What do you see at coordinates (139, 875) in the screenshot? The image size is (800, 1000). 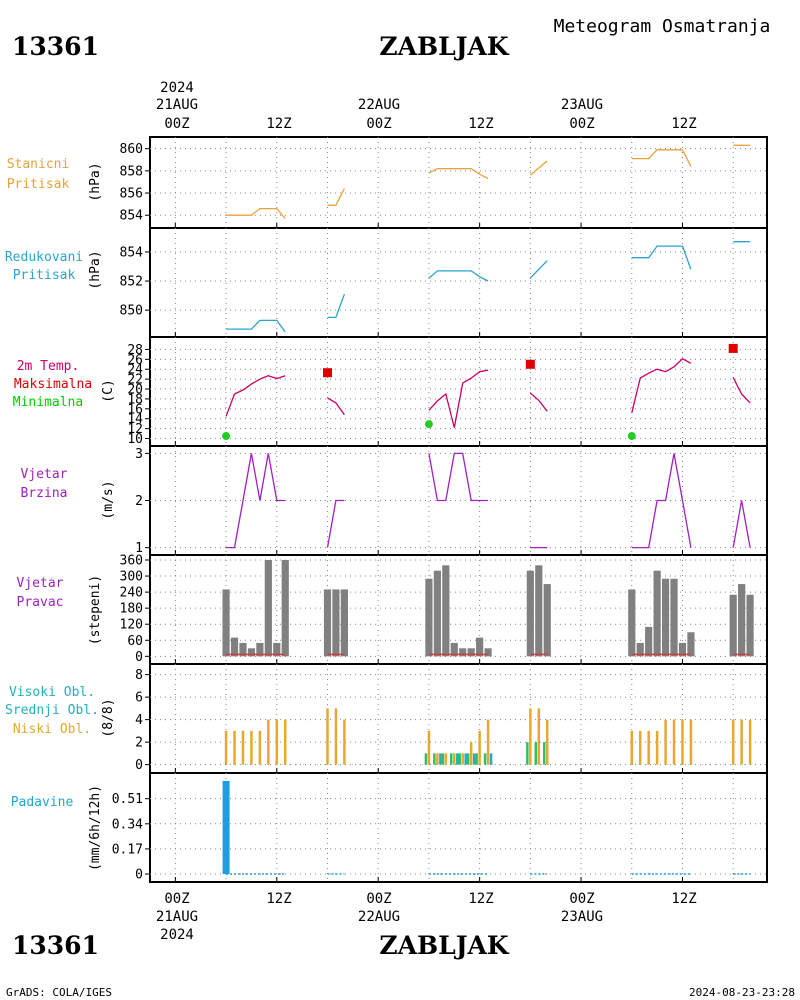 I see `y-tick-label: 0` at bounding box center [139, 875].